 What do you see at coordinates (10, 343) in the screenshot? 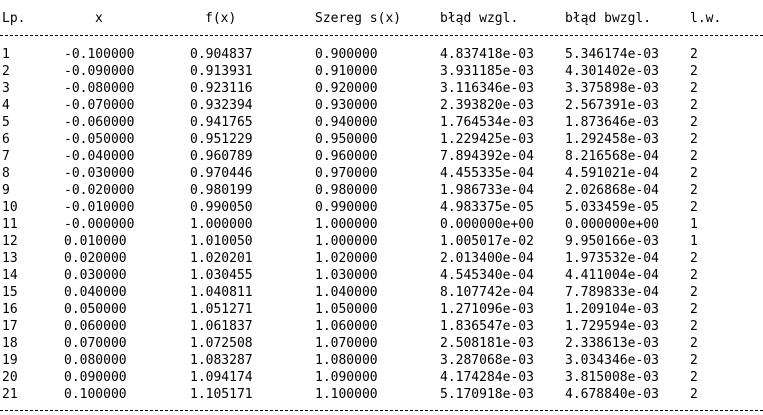
I see `table-cell: 18` at bounding box center [10, 343].